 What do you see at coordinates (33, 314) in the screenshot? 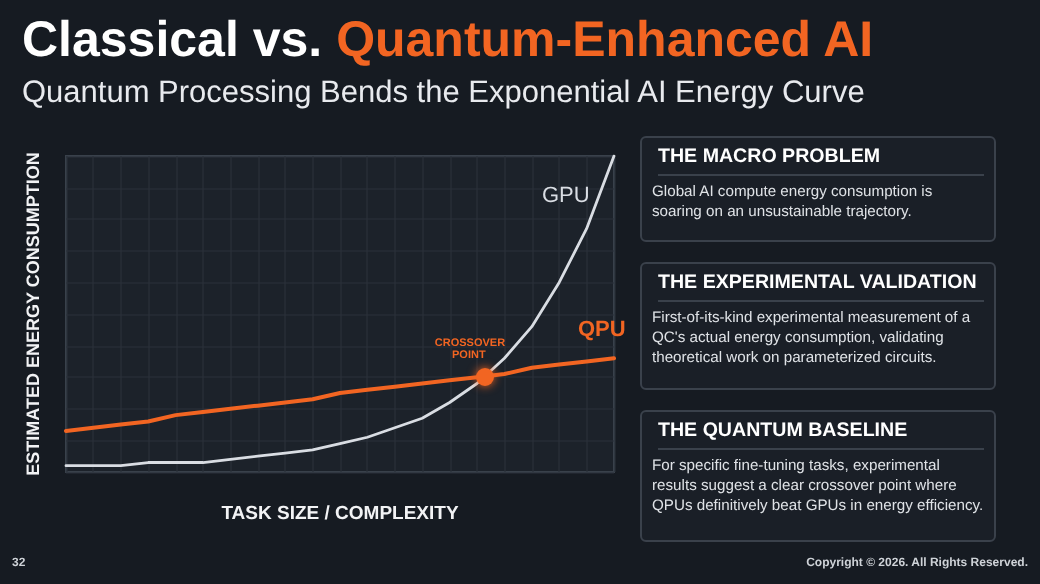
I see `y-axis-title: ESTIMATED ENERGY CONSUMPTION` at bounding box center [33, 314].